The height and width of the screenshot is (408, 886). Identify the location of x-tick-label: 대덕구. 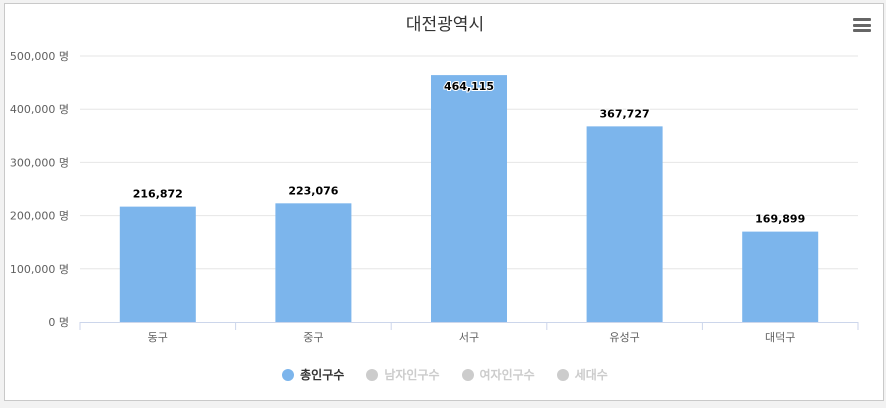
(780, 337).